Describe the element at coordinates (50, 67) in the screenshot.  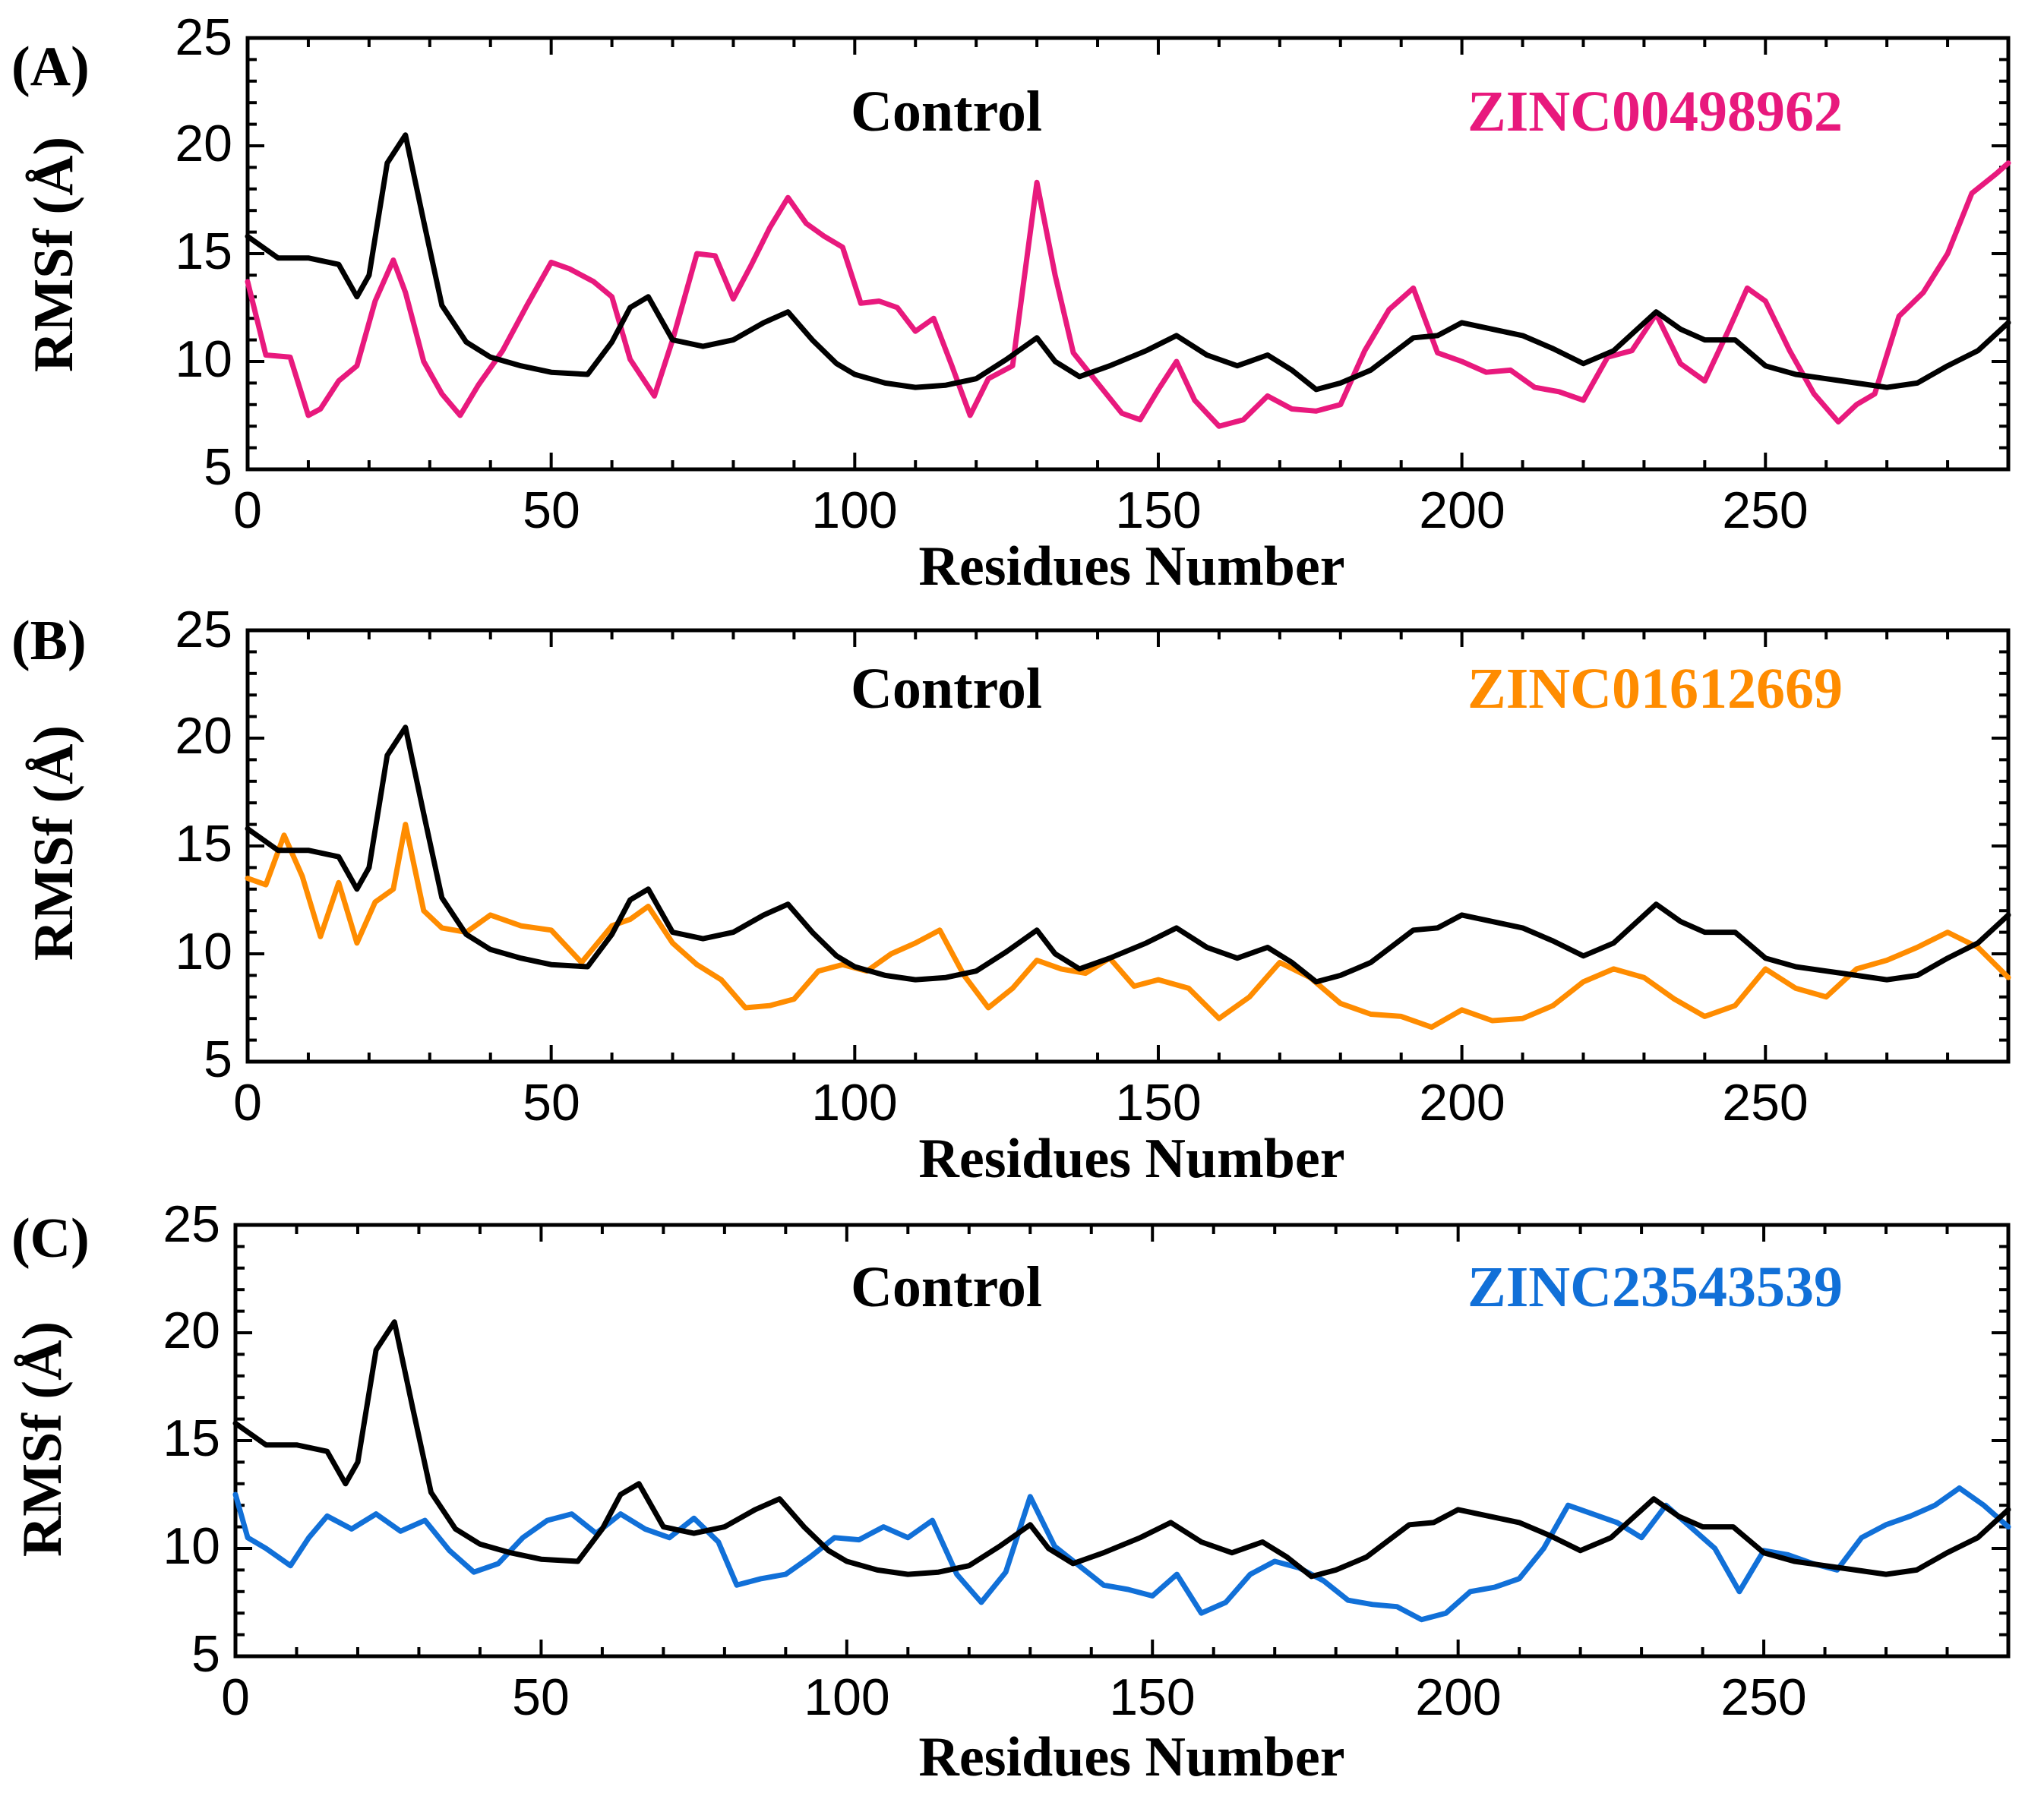
I see `panel-label: (A)` at that location.